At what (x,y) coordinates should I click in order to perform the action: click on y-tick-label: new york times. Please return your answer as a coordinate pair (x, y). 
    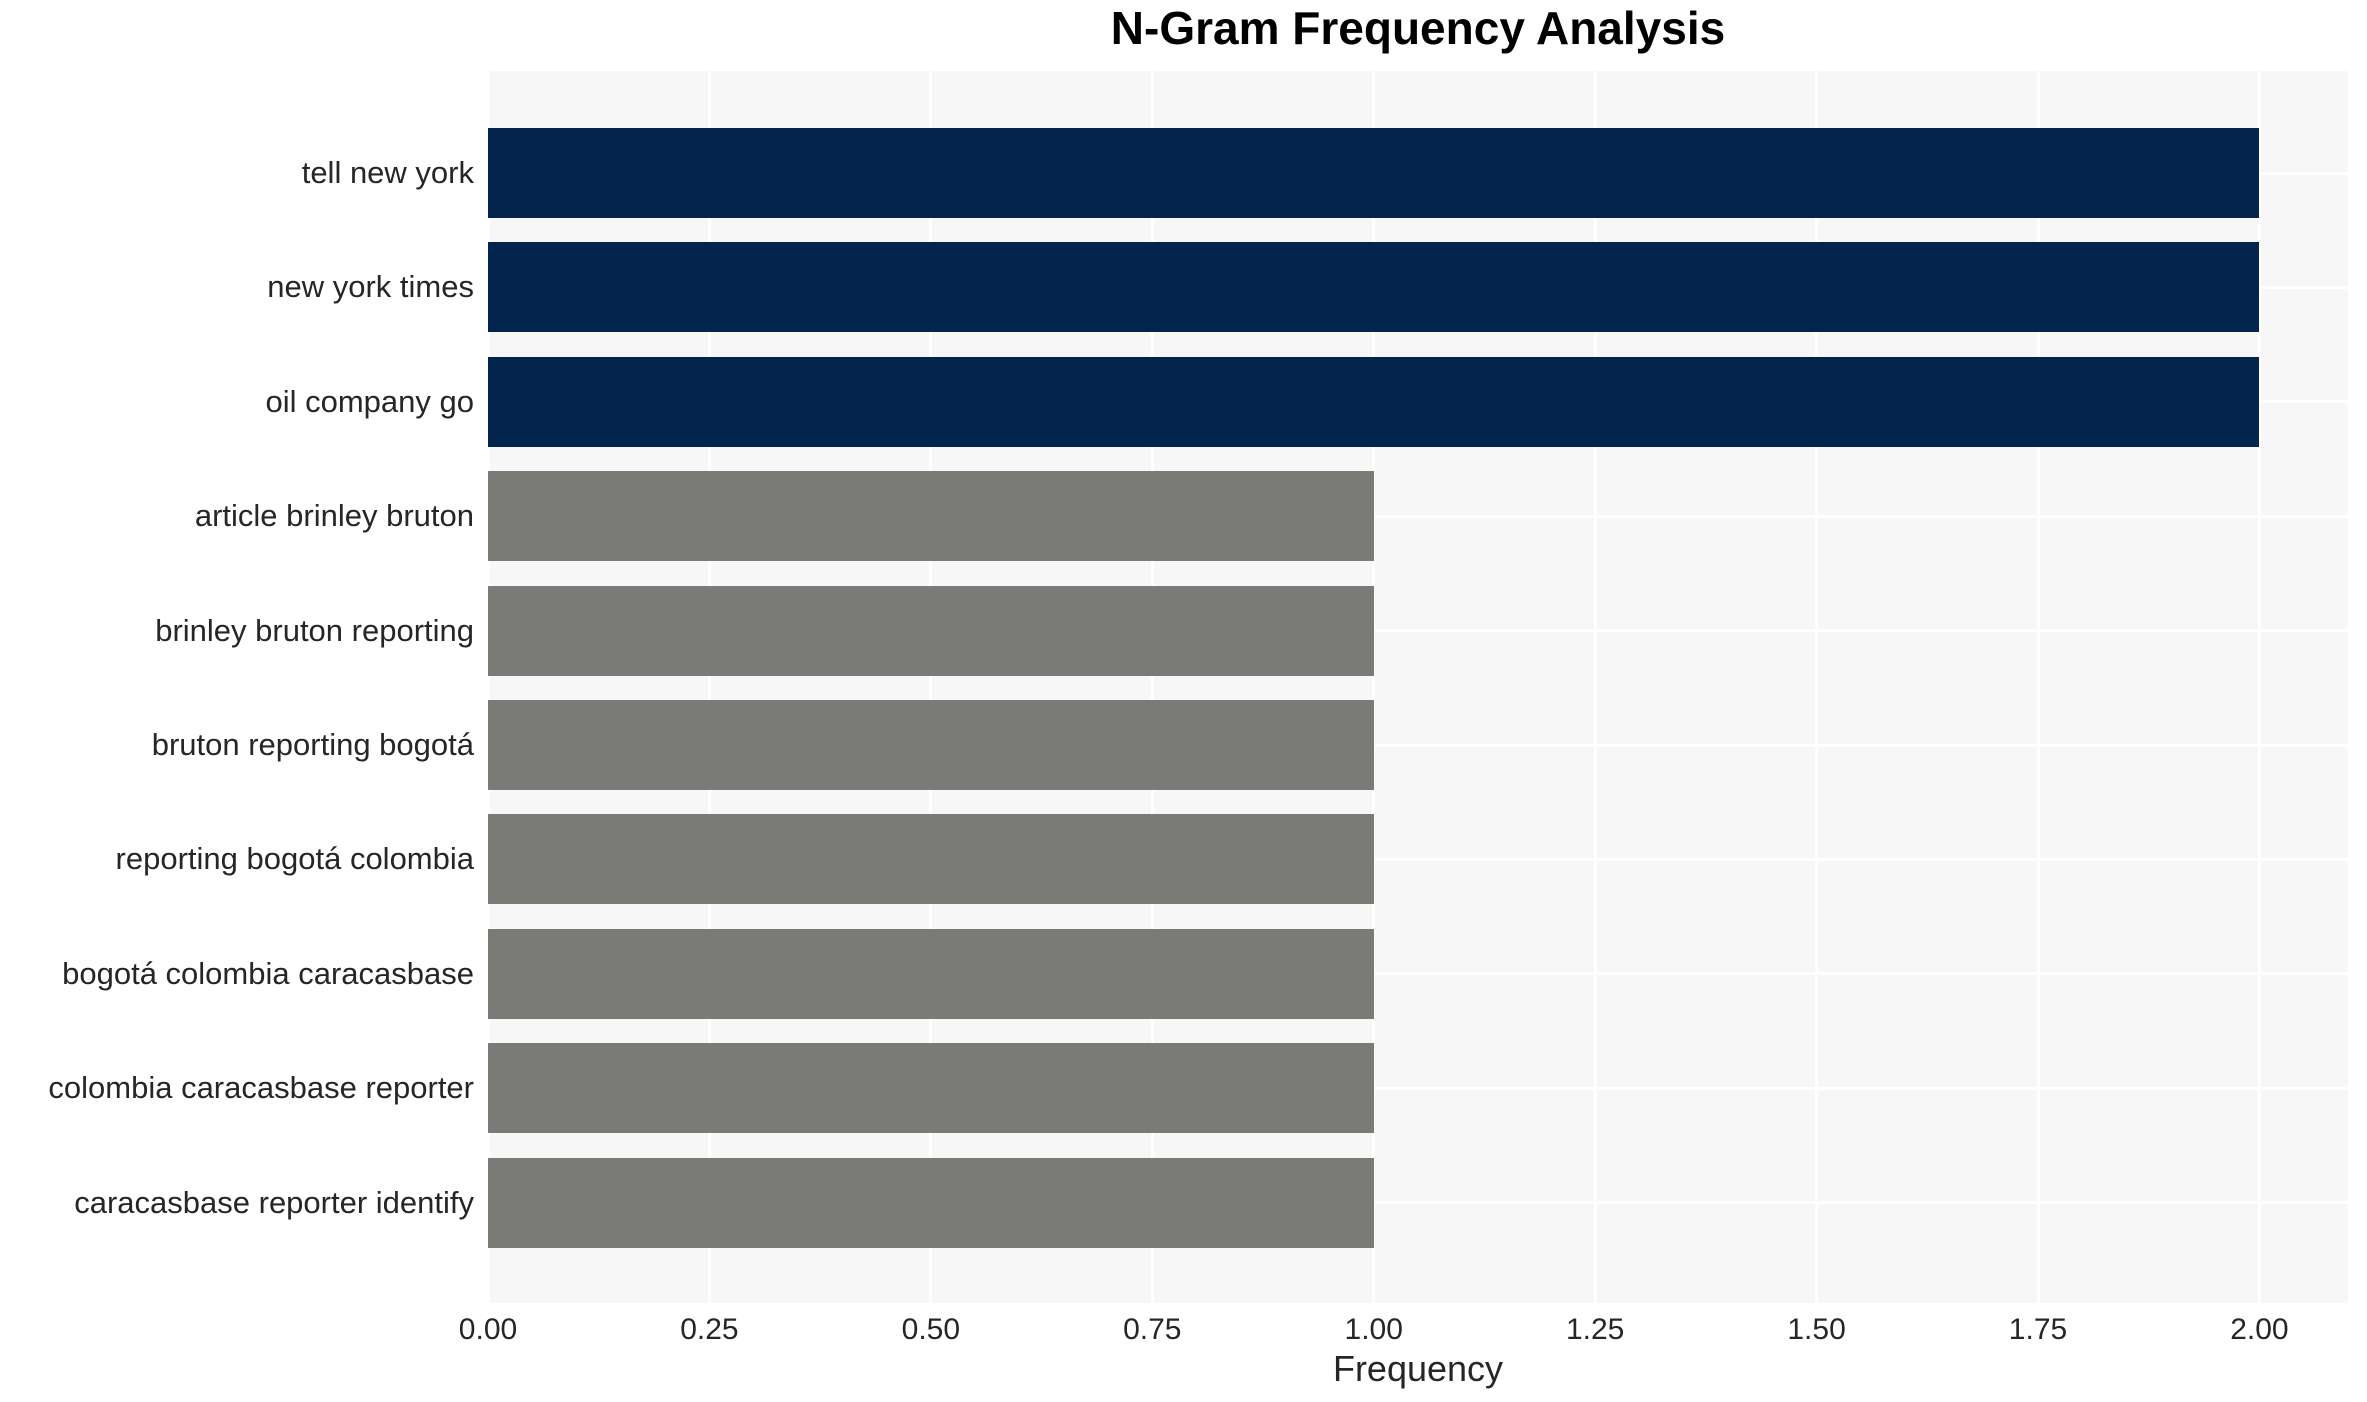
    Looking at the image, I should click on (370, 287).